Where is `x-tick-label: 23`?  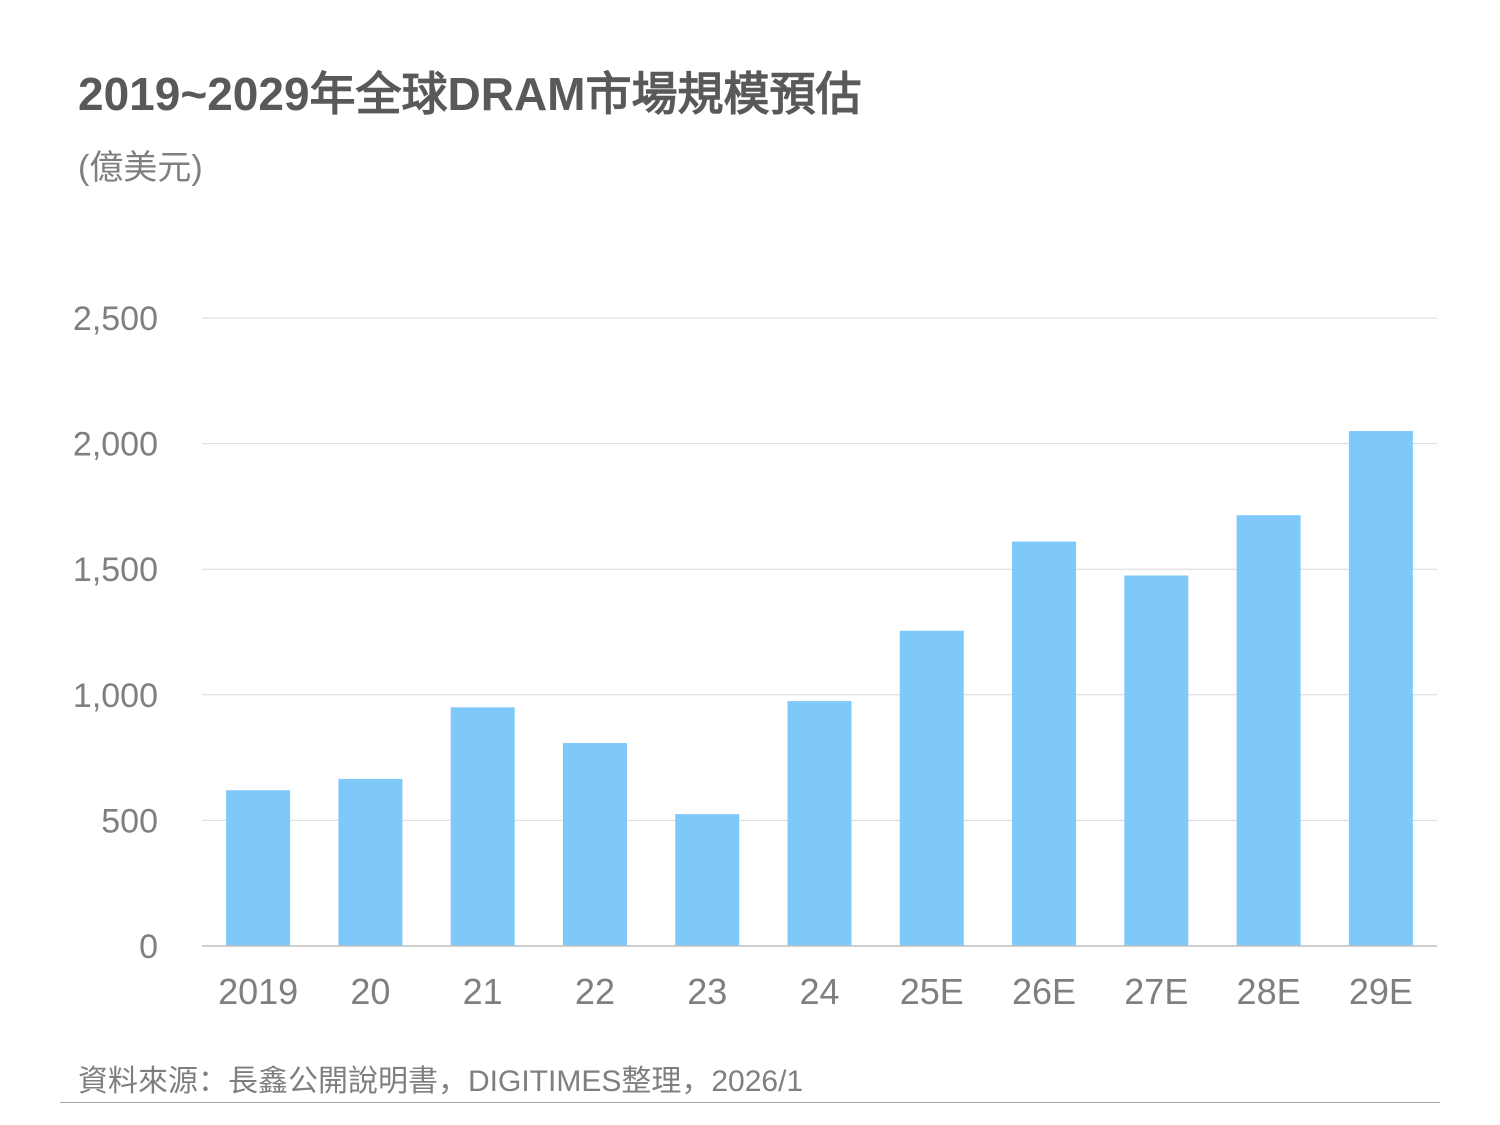
x-tick-label: 23 is located at coordinates (707, 991).